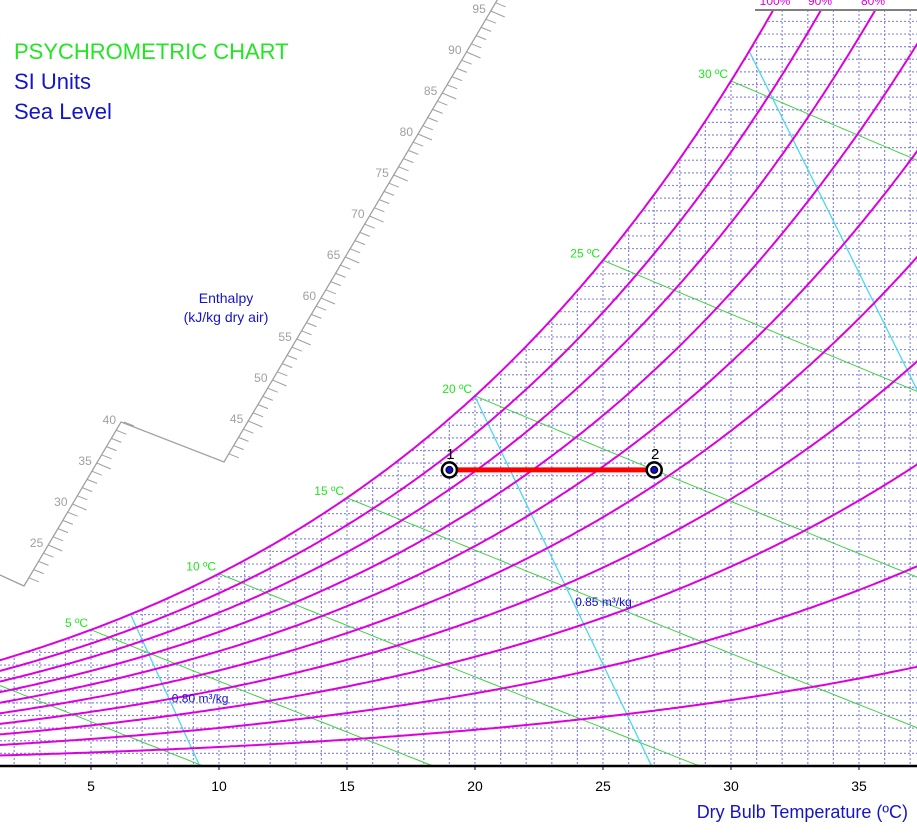 The height and width of the screenshot is (834, 917). I want to click on wet-bulb-label: 15 ºC, so click(329, 491).